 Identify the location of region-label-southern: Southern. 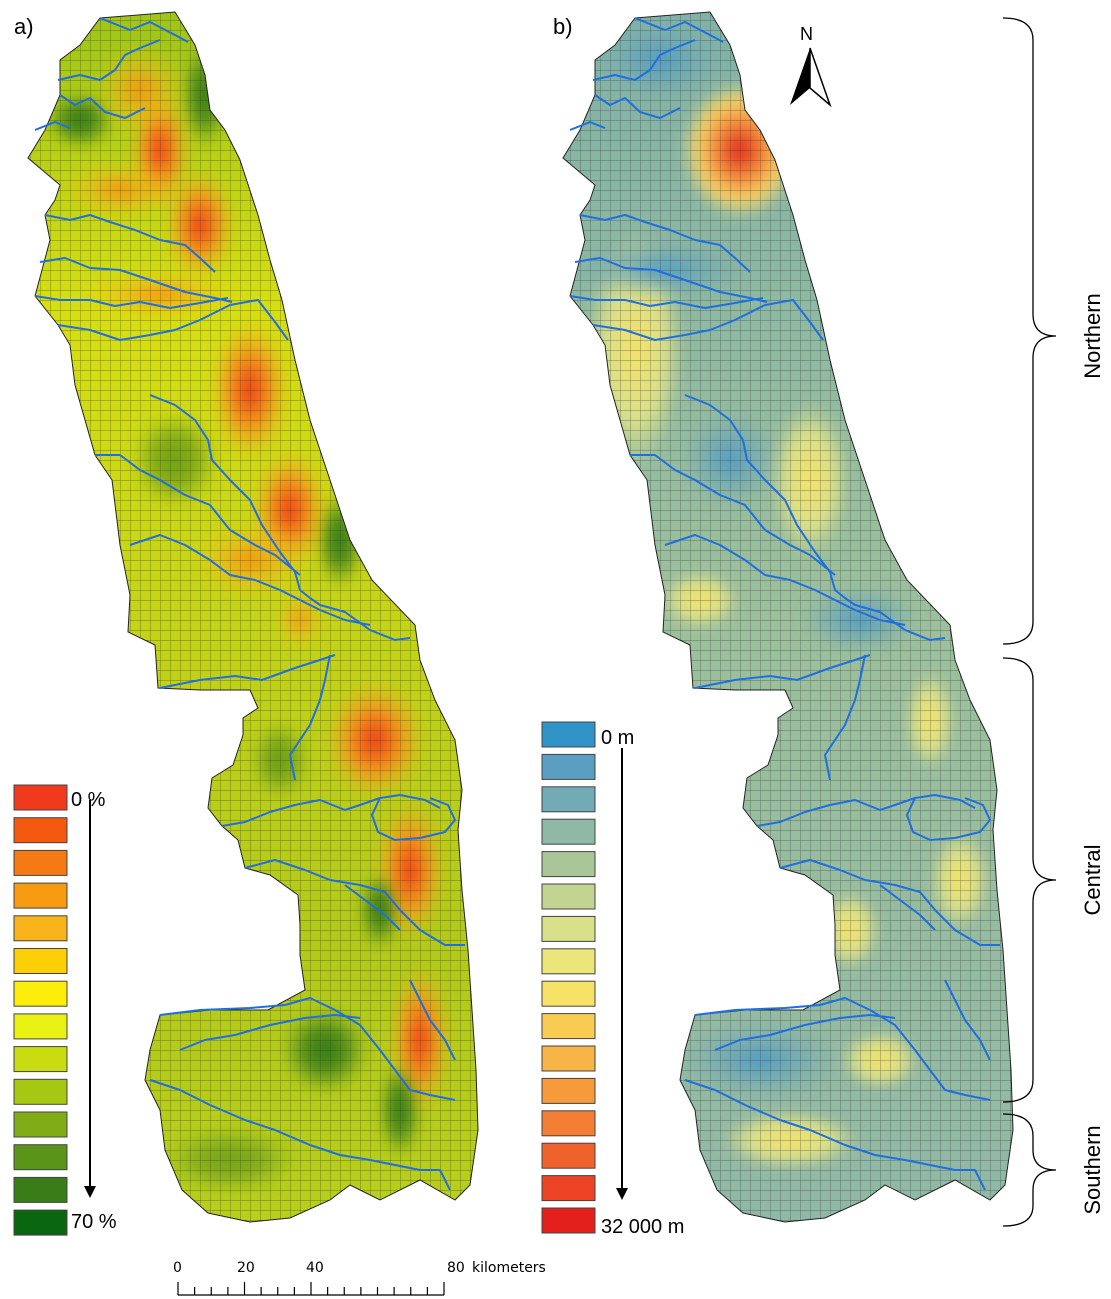
(1092, 1169).